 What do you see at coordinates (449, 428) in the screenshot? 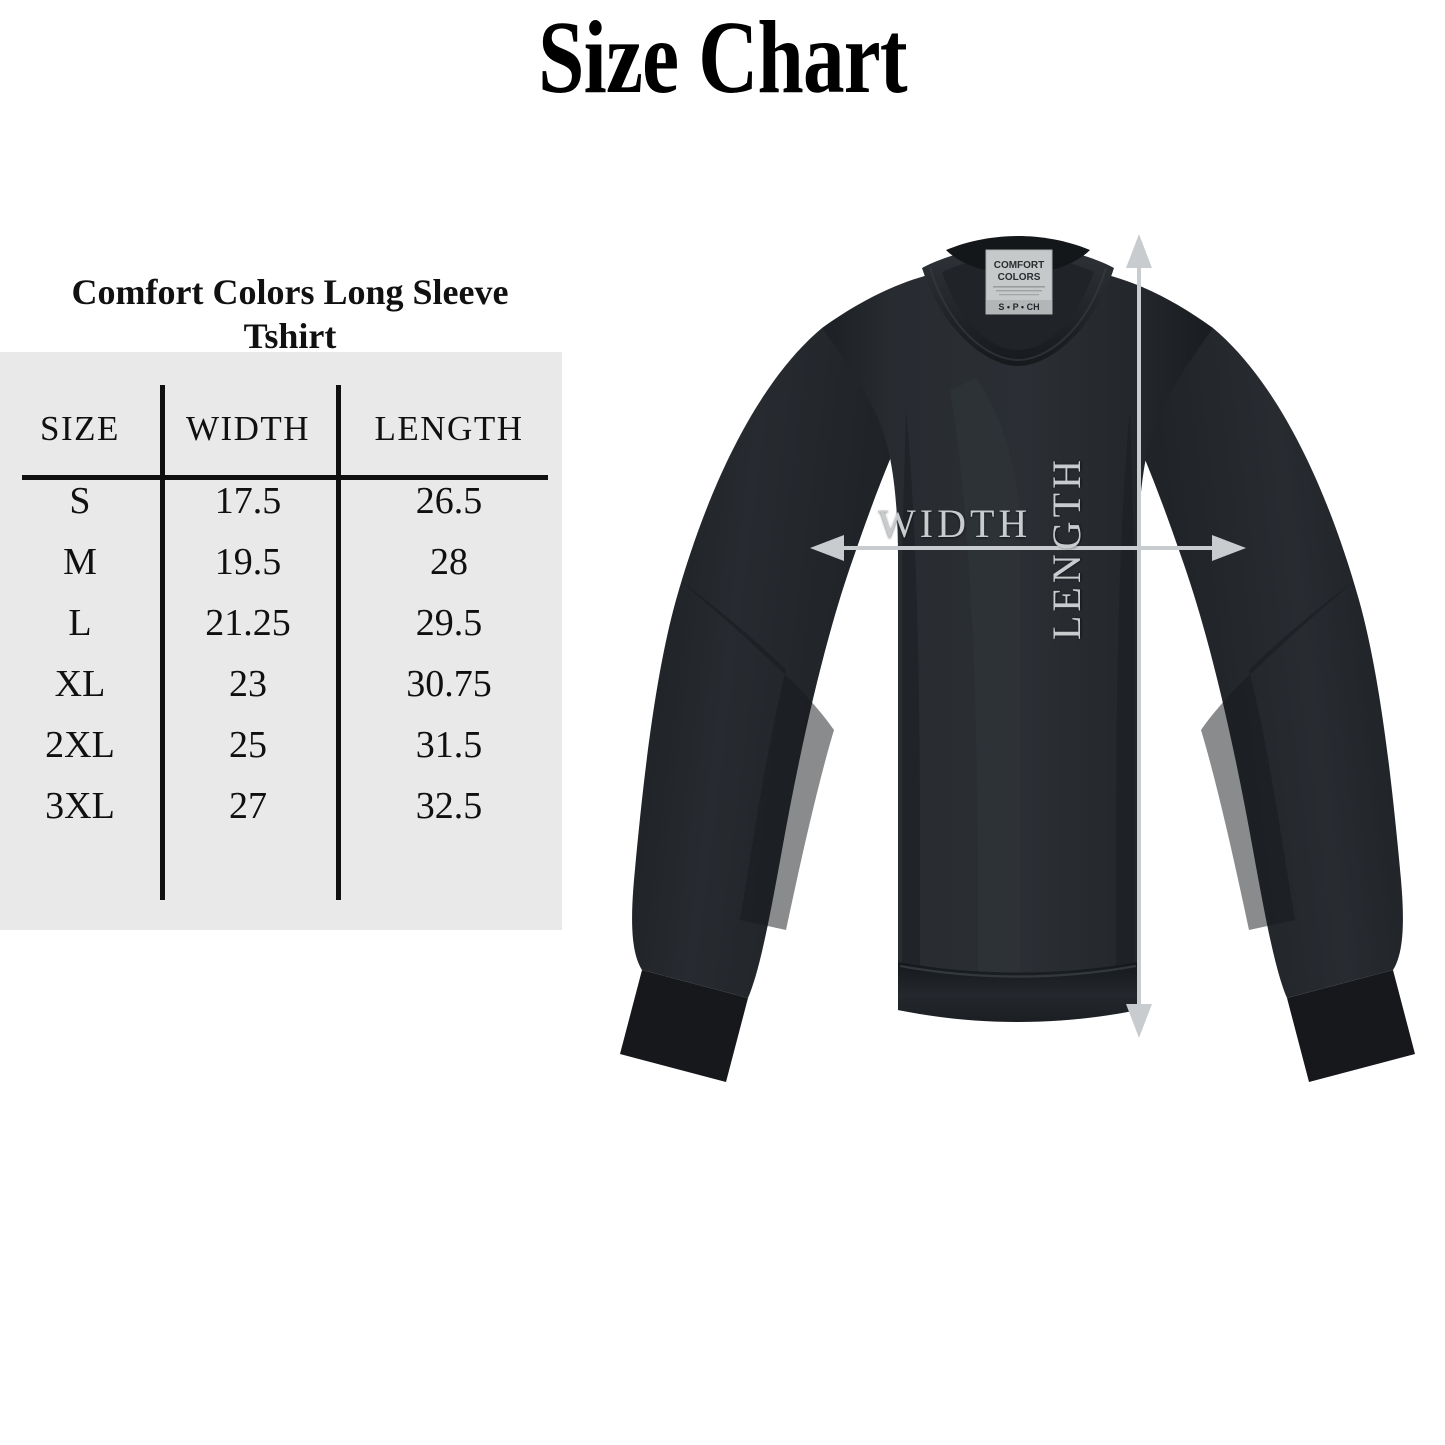
I see `column-header-length: LENGTH` at bounding box center [449, 428].